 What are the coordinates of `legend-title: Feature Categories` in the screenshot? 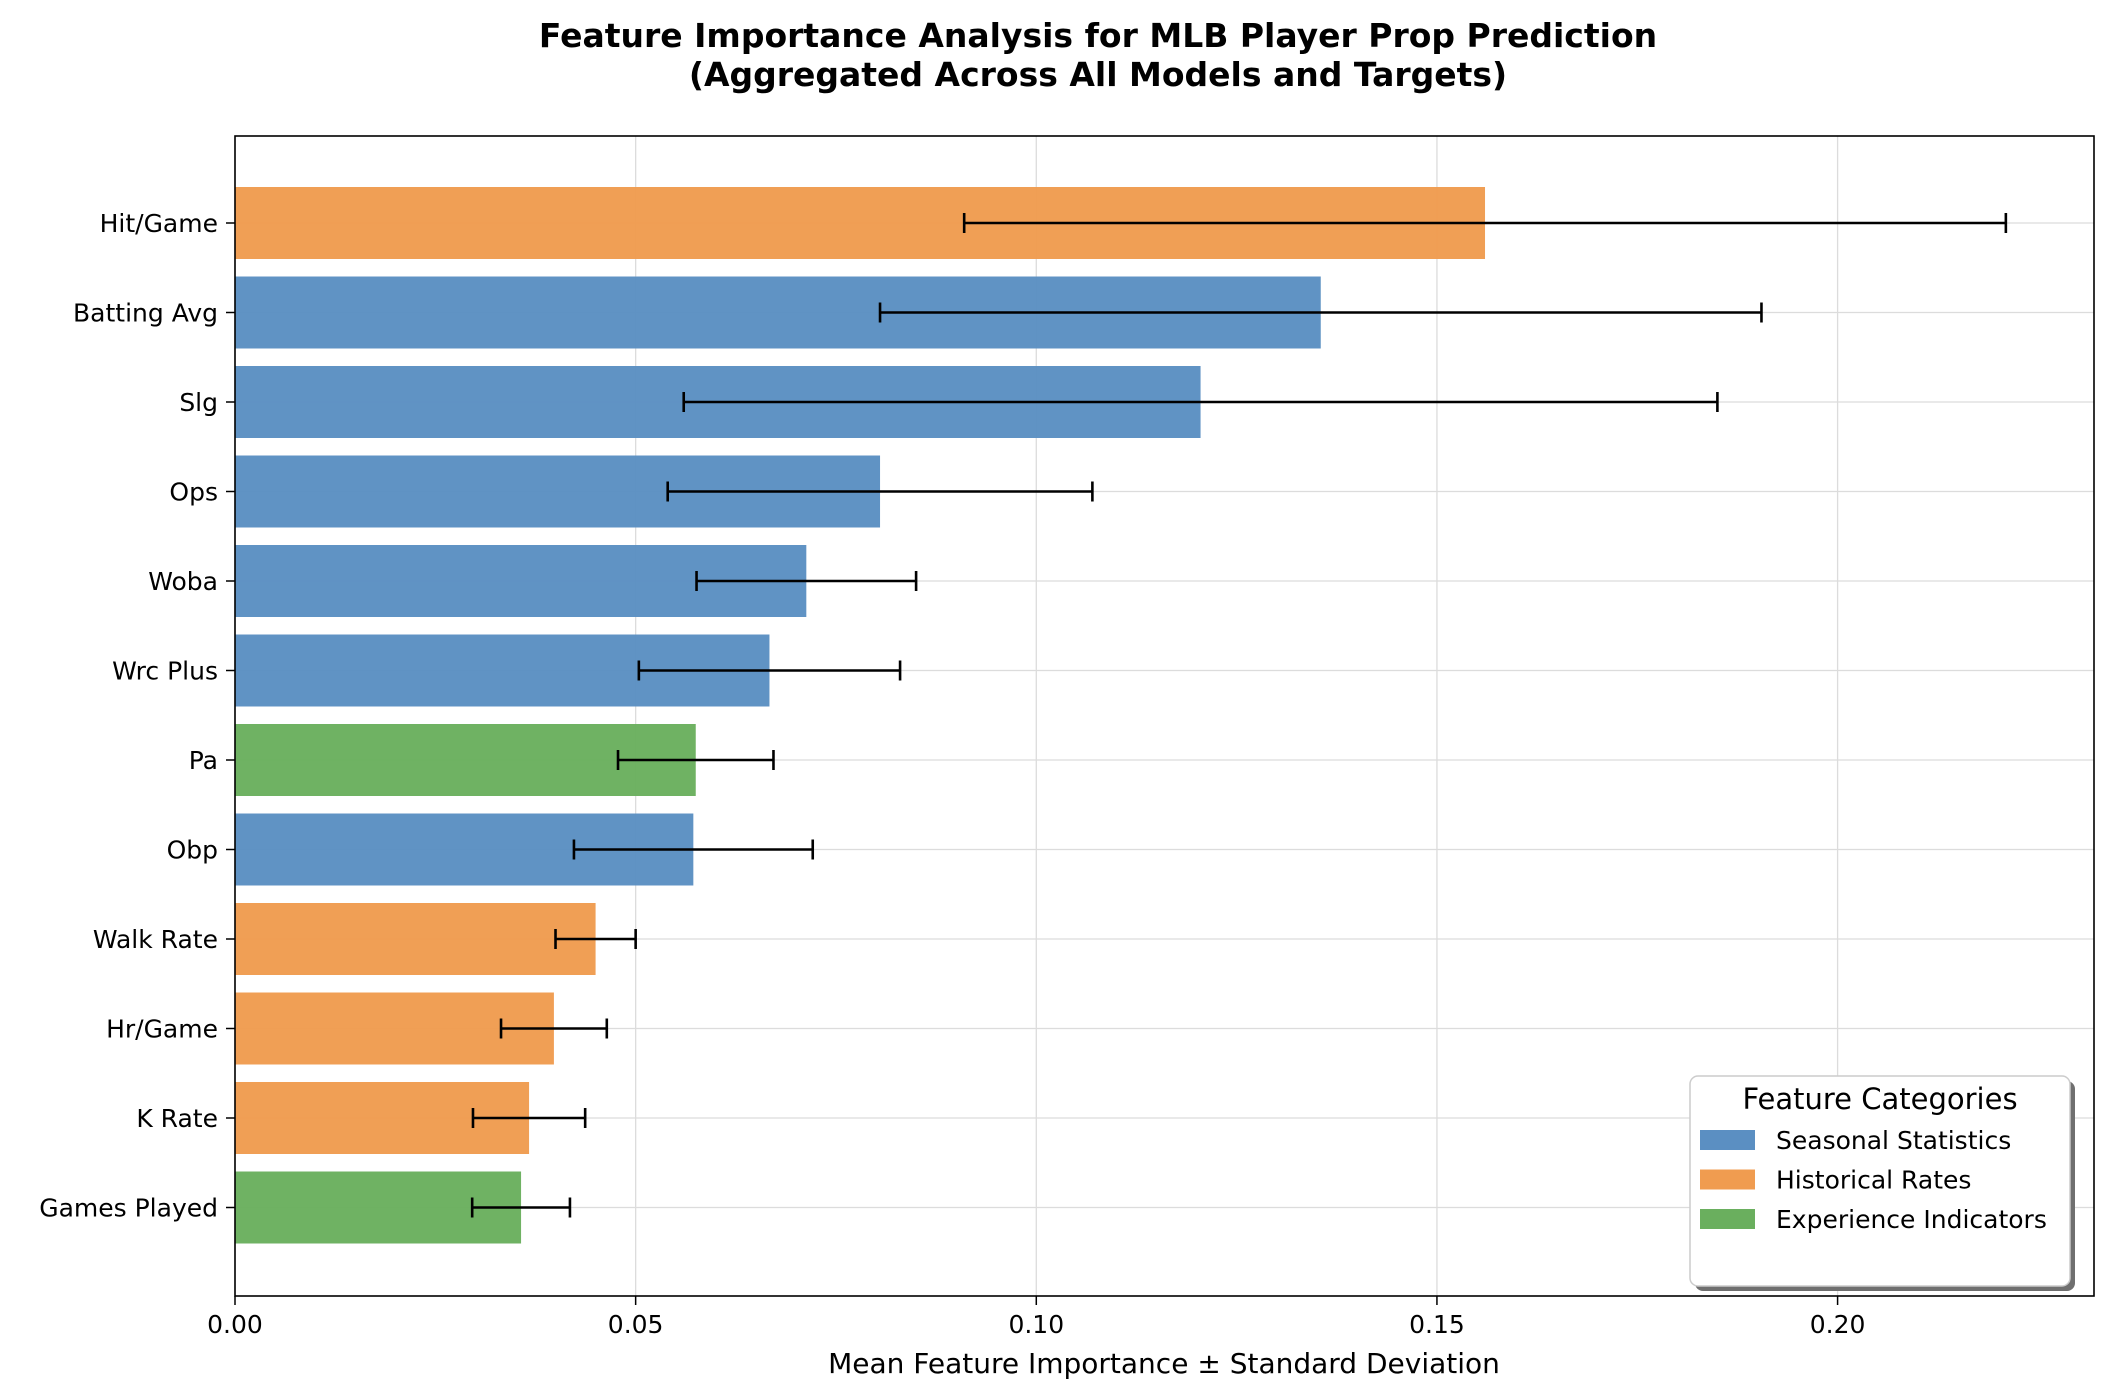 It's located at (1879, 1099).